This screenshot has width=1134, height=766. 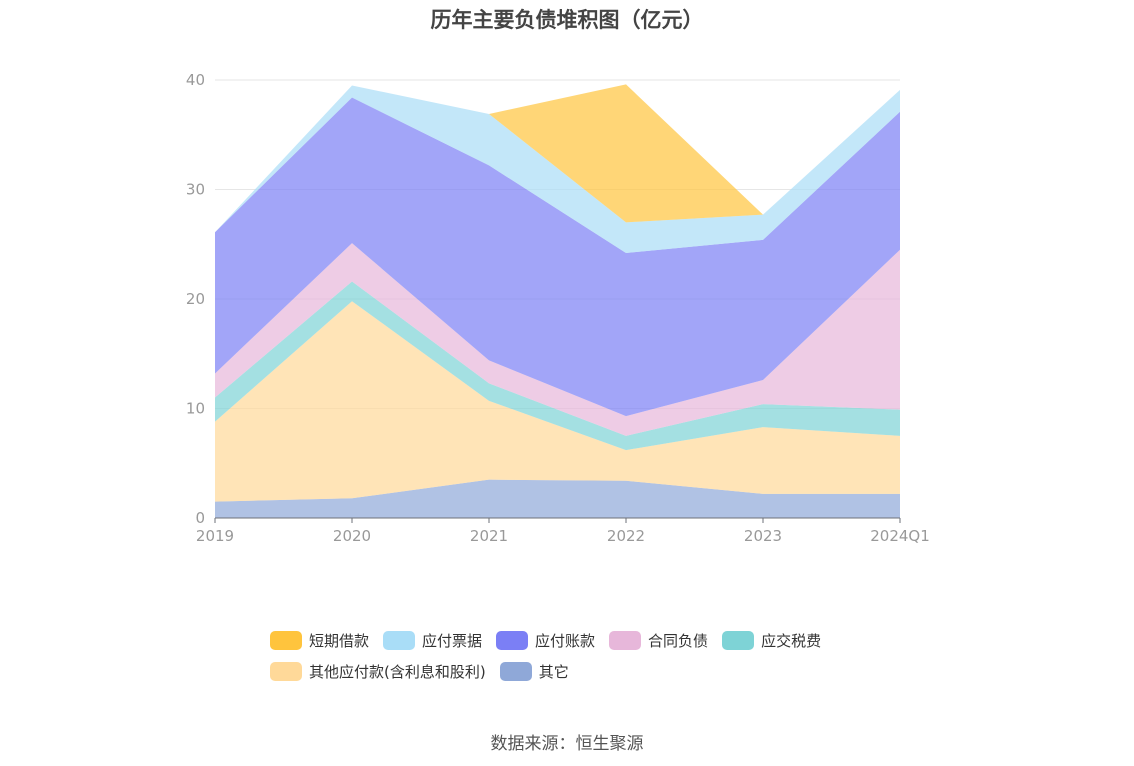 I want to click on legend-label: 应付票据, so click(x=452, y=641).